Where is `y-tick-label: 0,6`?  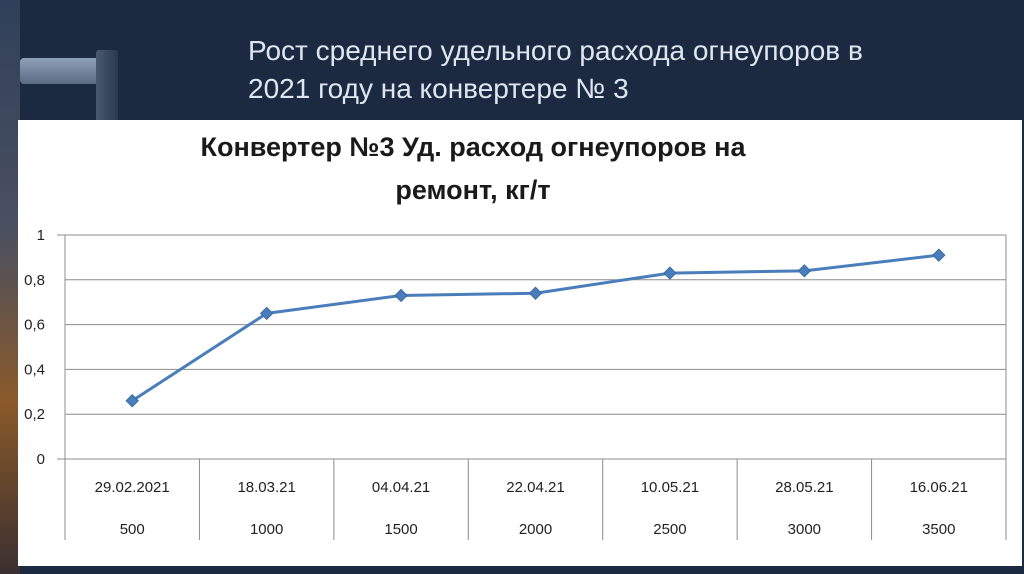
y-tick-label: 0,6 is located at coordinates (34, 325).